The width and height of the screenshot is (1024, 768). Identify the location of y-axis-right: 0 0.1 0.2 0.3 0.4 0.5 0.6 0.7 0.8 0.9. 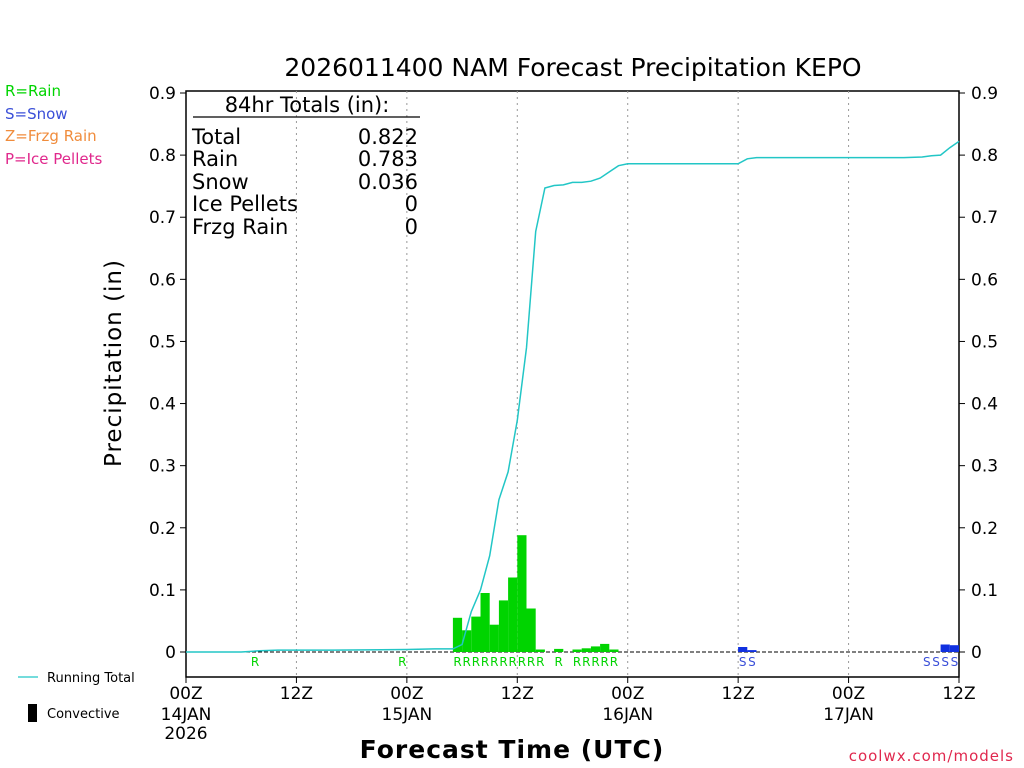
(978, 373).